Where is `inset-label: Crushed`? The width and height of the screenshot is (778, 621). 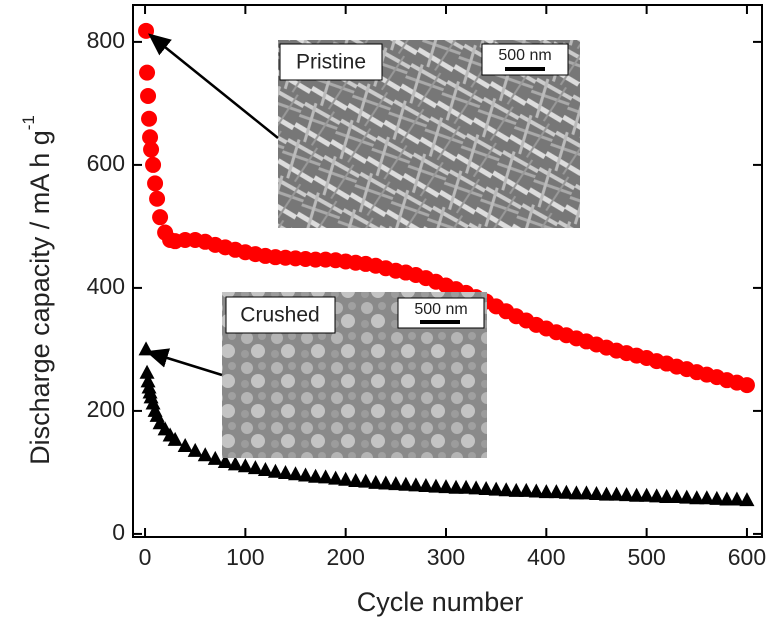
inset-label: Crushed is located at coordinates (279, 315).